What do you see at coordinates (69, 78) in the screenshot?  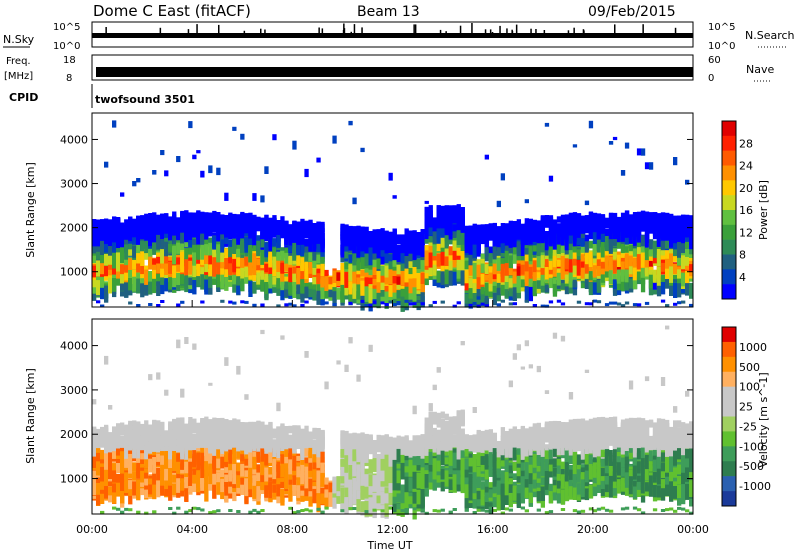 I see `freq-tick-bottom: 8` at bounding box center [69, 78].